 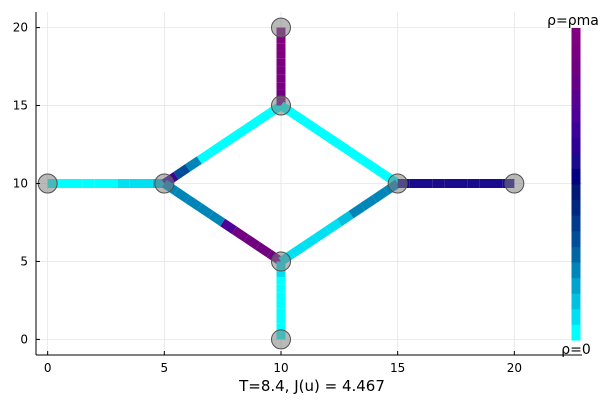 I want to click on colorbar, so click(x=576, y=184).